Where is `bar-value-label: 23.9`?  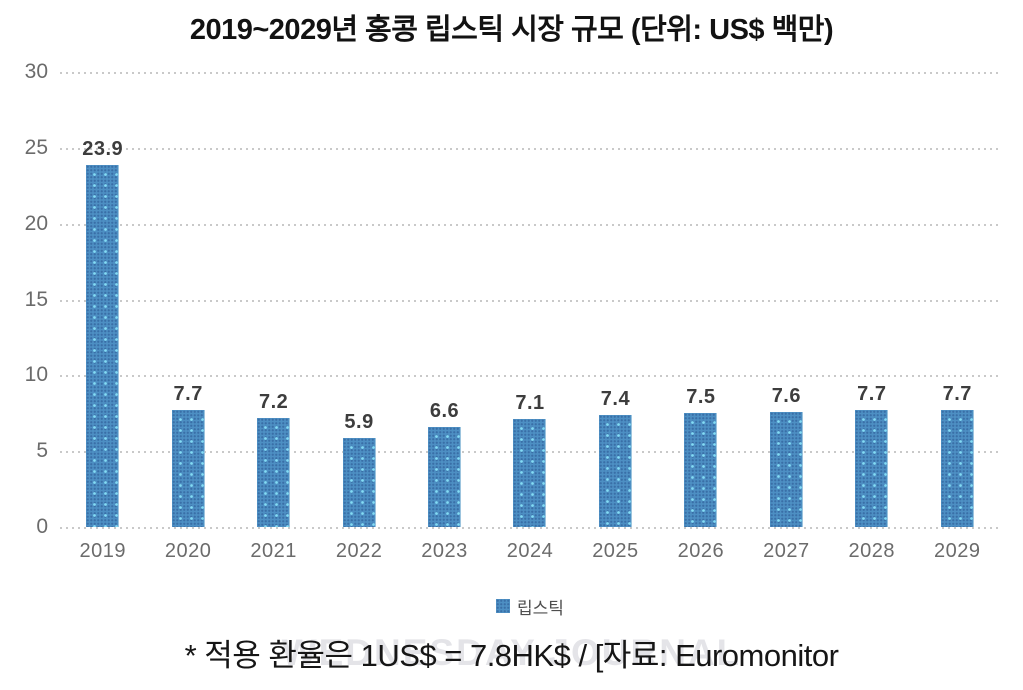
bar-value-label: 23.9 is located at coordinates (103, 148).